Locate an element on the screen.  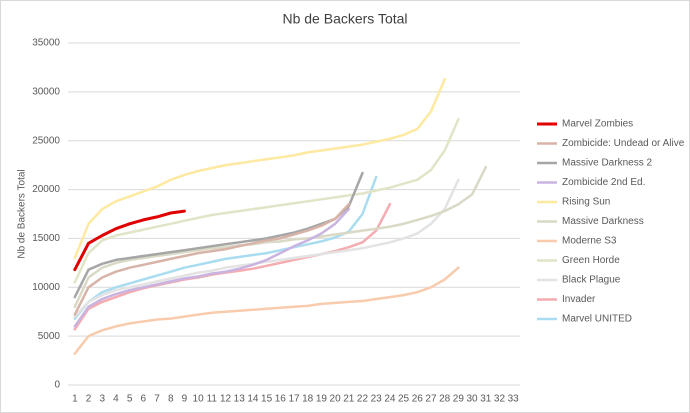
legend-label: Green Horde is located at coordinates (591, 260).